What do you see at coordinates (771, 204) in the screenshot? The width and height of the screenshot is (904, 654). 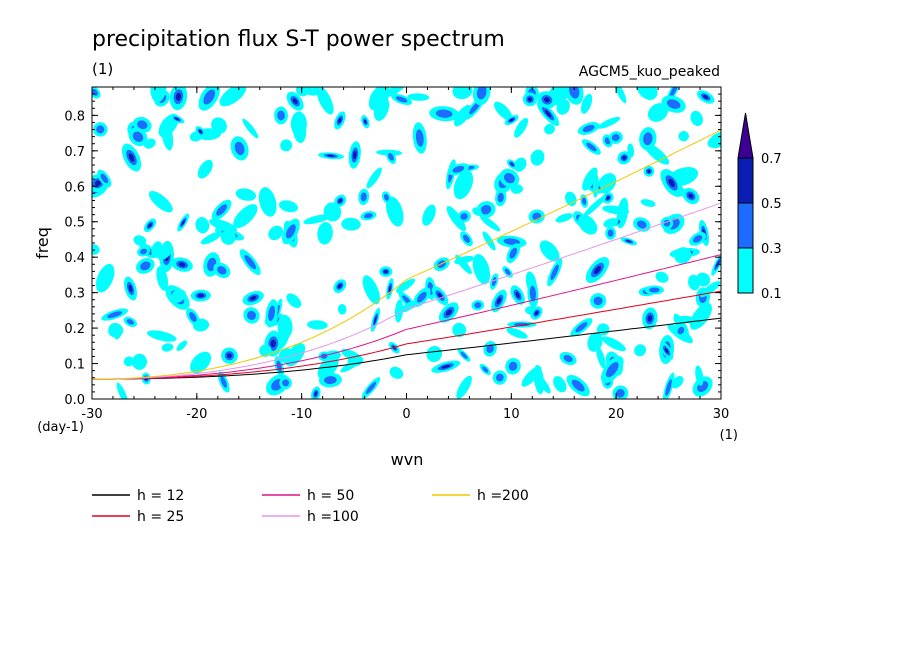 I see `colorbar-label: 0.5` at bounding box center [771, 204].